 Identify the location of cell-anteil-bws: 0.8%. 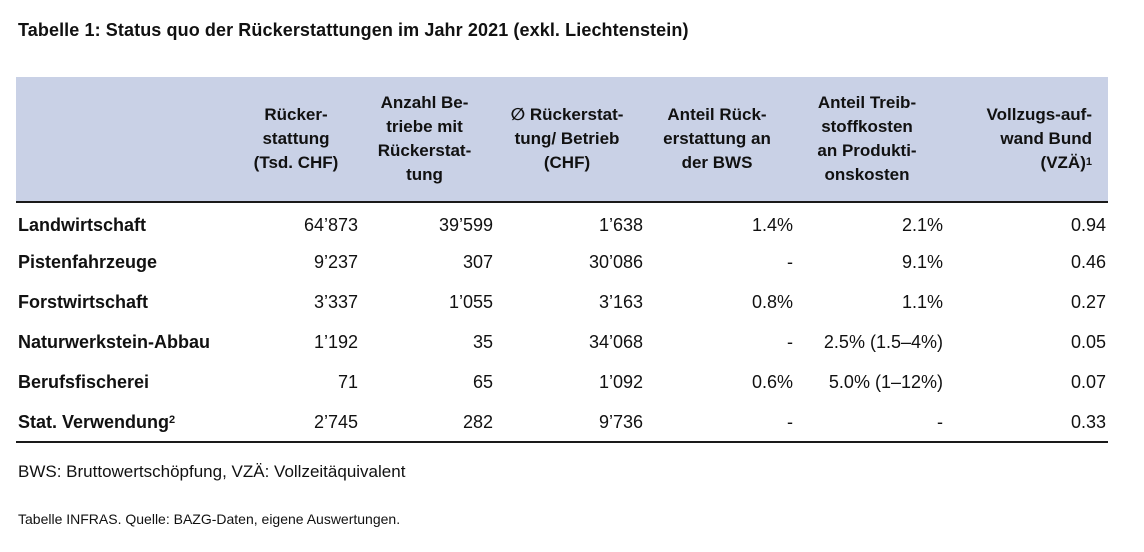
(772, 302).